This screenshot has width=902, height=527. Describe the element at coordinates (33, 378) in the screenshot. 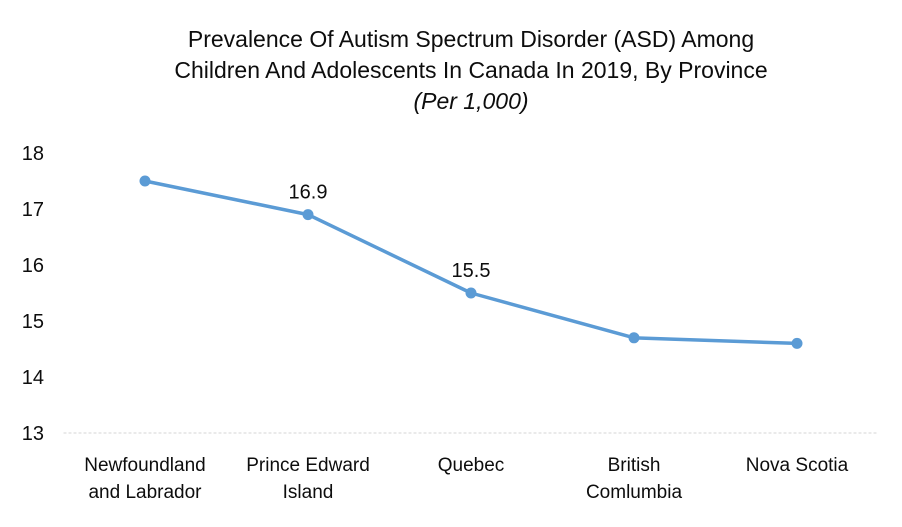

I see `y-axis-tick-label: 14` at that location.